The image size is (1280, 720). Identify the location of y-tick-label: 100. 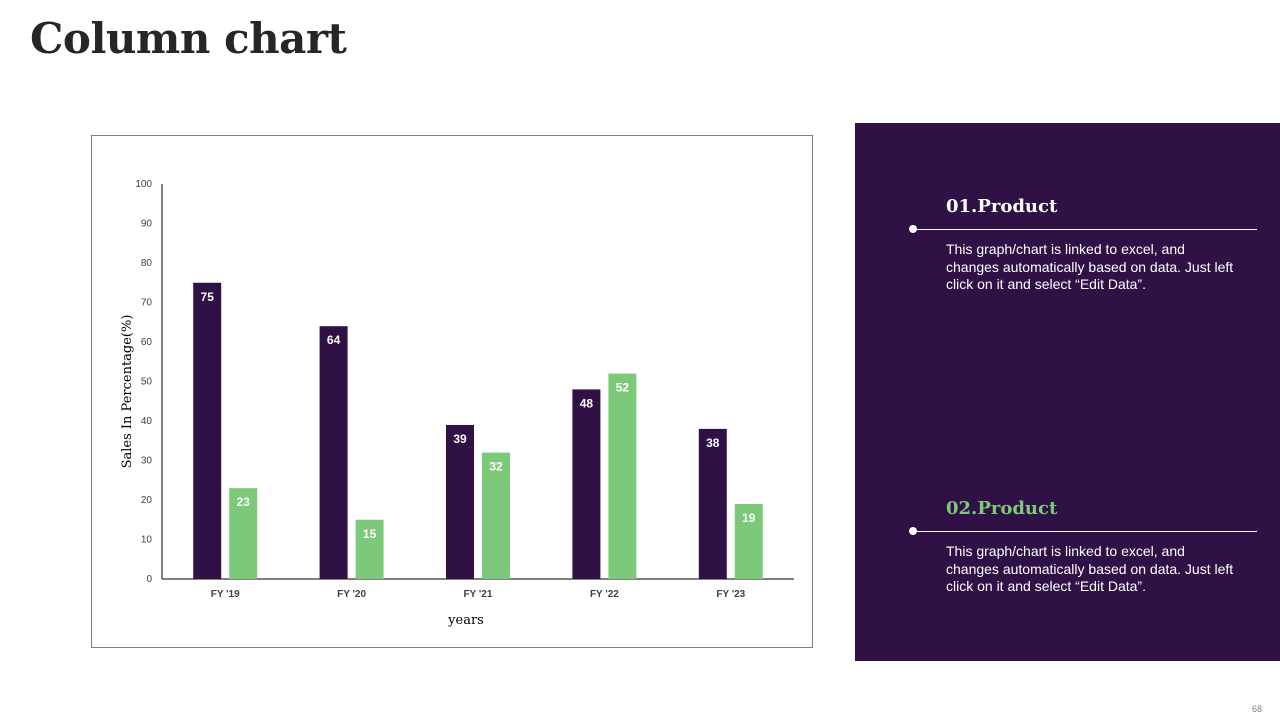
(143, 184).